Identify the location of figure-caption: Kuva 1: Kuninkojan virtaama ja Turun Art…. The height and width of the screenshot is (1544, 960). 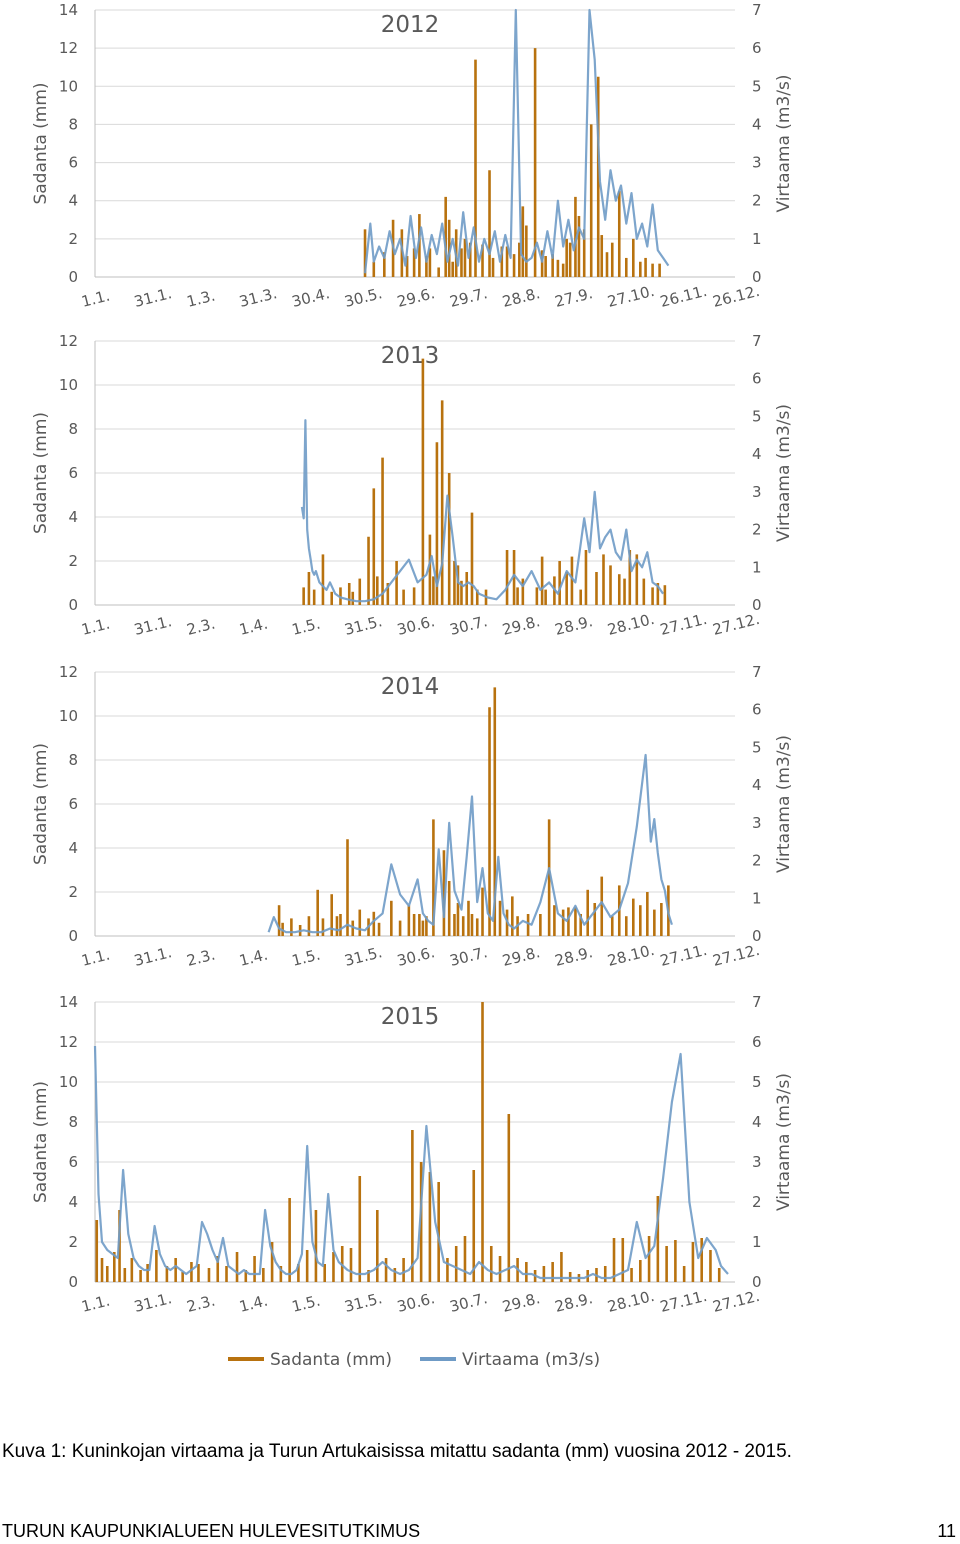
(397, 1451).